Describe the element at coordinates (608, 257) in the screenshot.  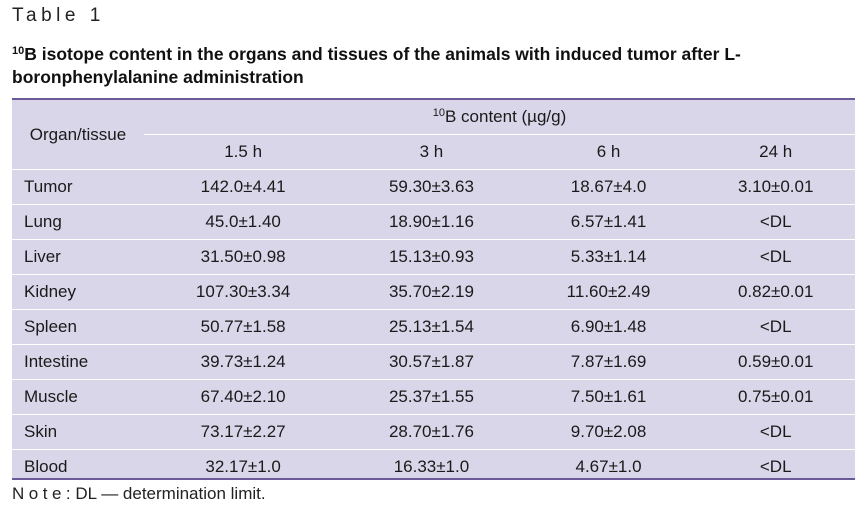
I see `value-cell: 5.33±1.14` at that location.